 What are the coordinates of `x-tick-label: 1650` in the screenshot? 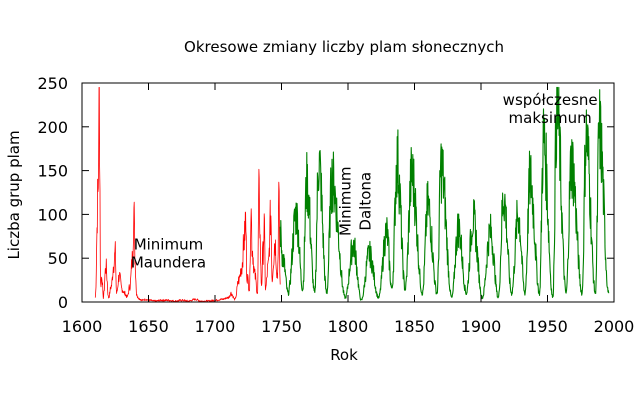 It's located at (148, 326).